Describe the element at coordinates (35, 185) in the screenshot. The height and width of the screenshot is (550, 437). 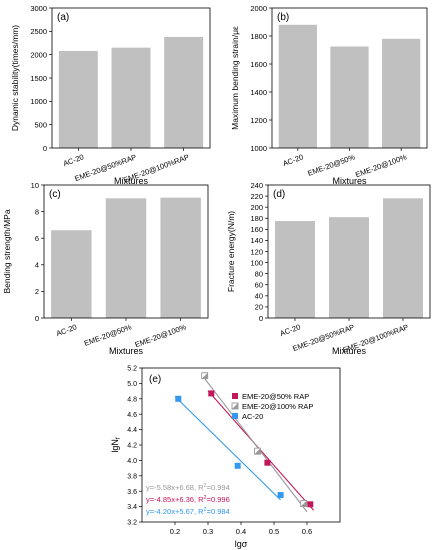
I see `y-tick-label: 10` at that location.